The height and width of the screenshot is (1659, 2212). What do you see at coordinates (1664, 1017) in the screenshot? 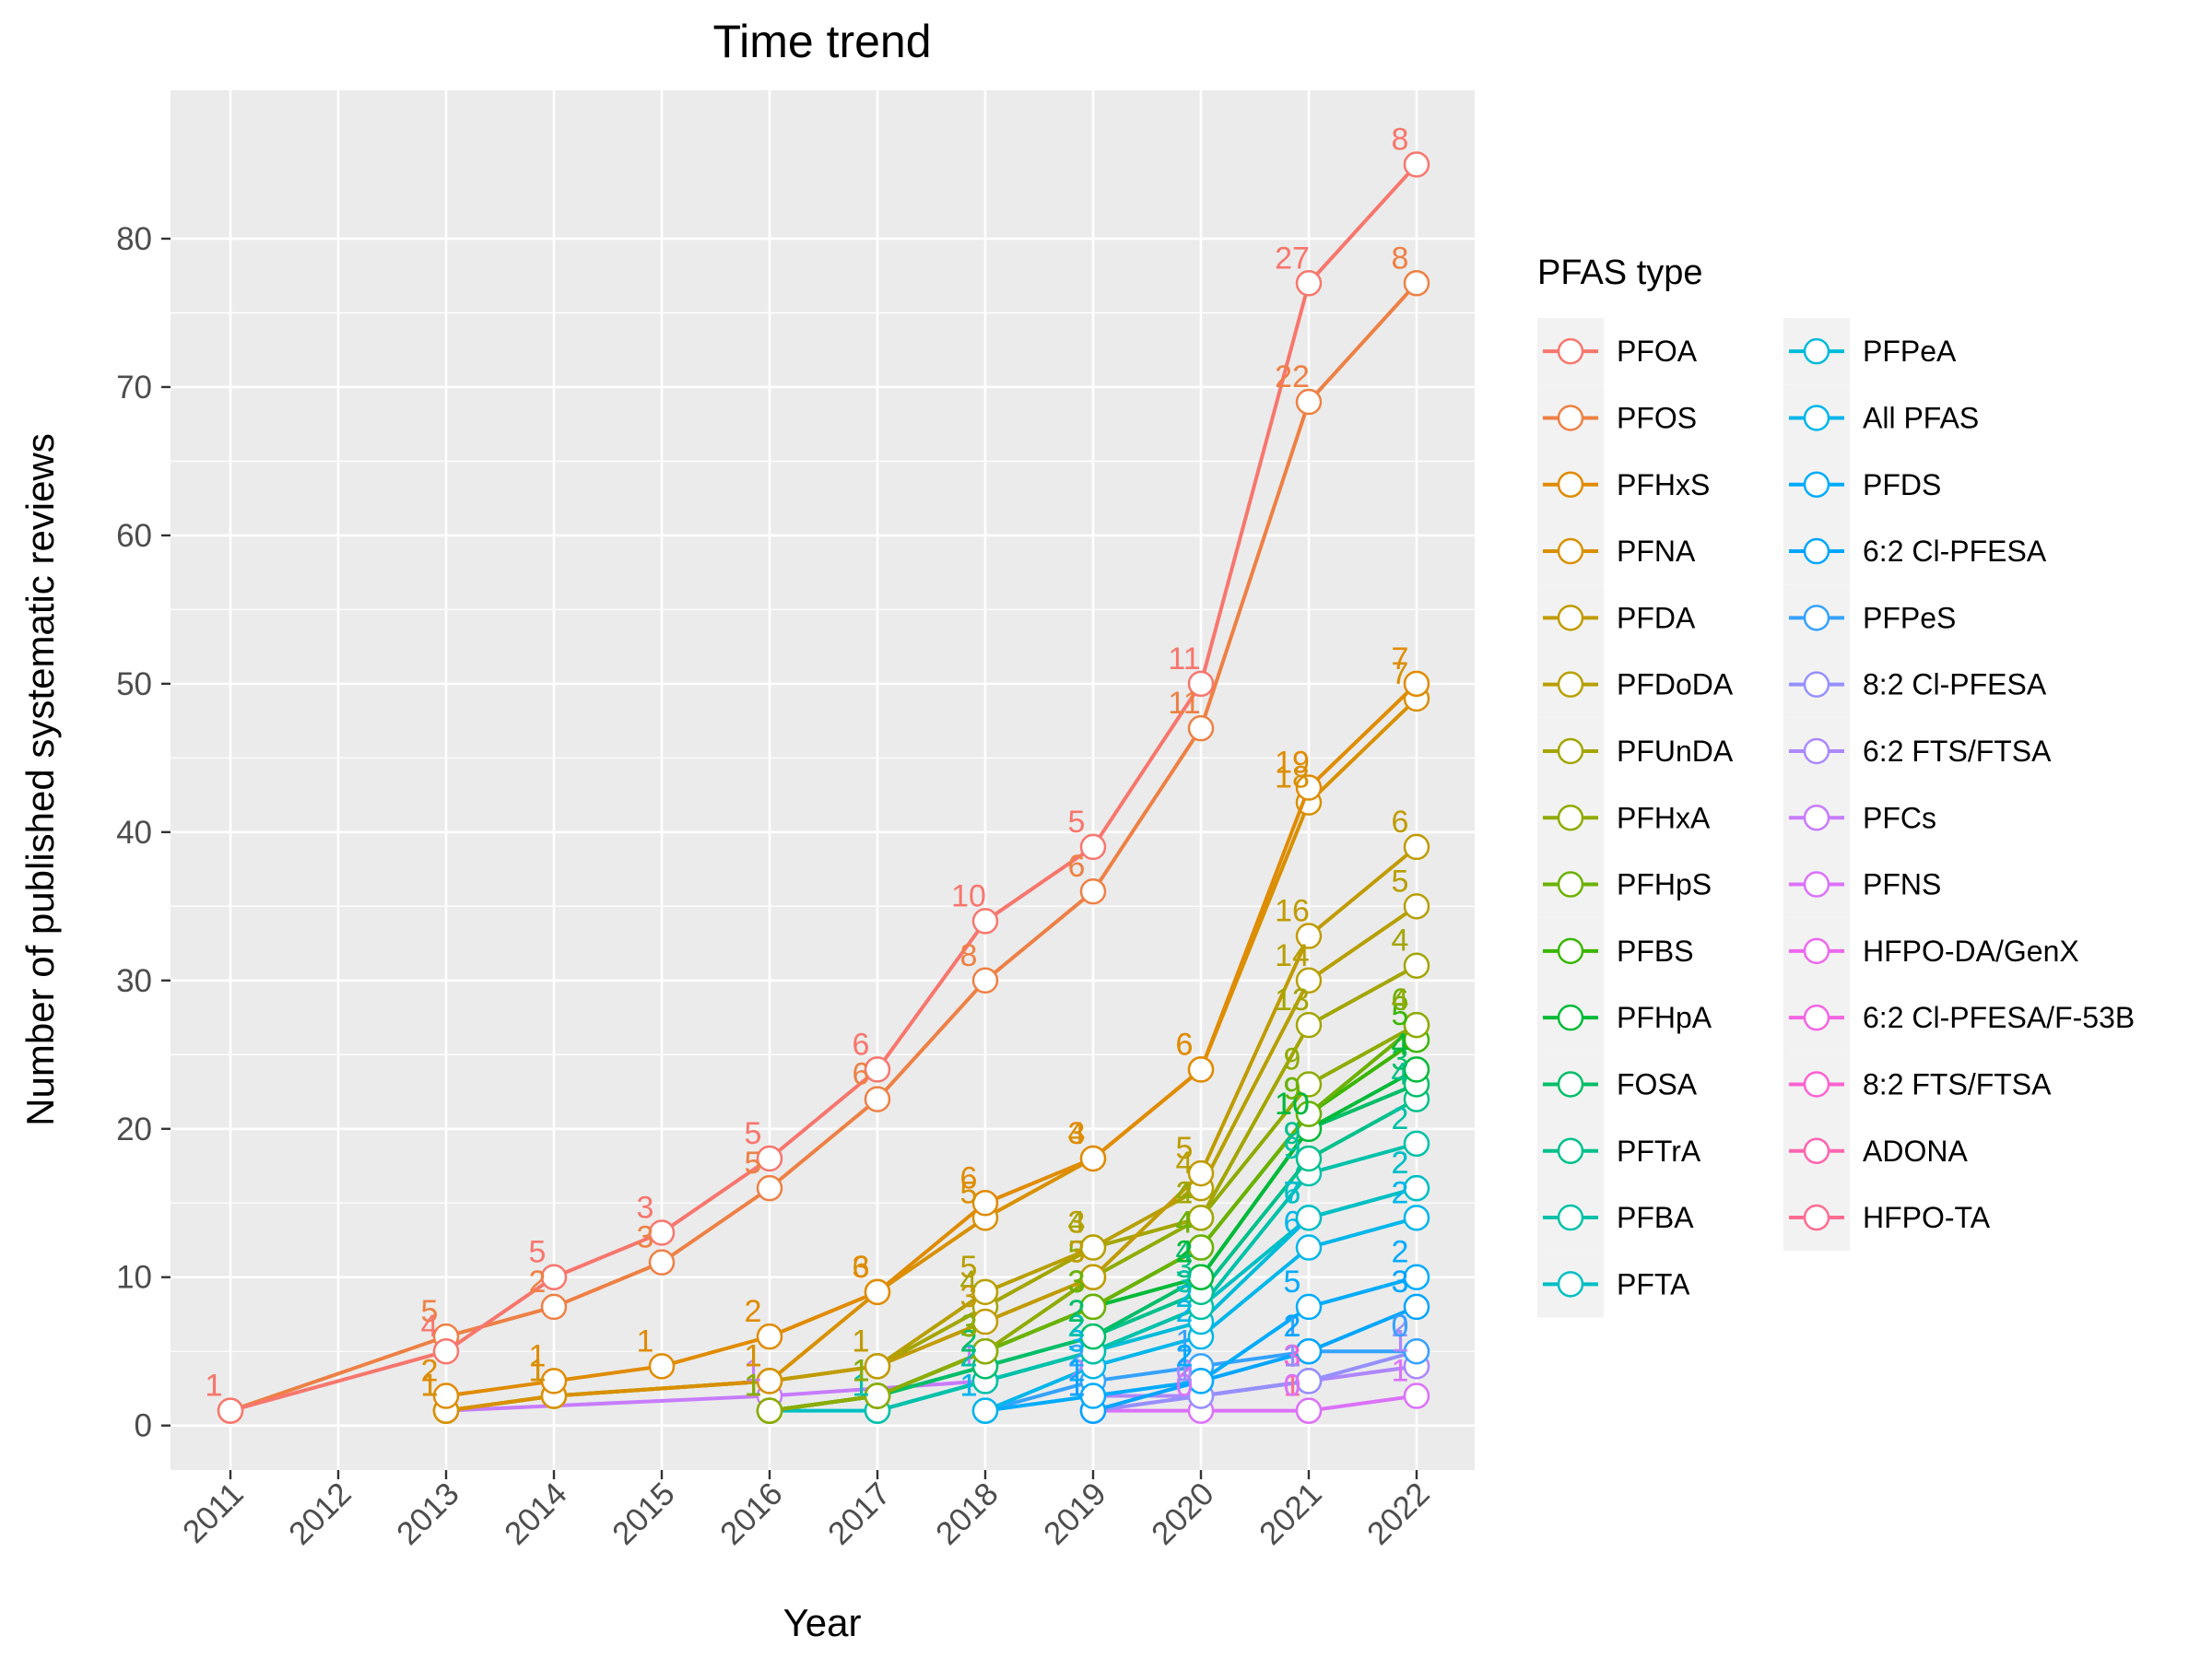
I see `legend-label: PFHpA` at bounding box center [1664, 1017].